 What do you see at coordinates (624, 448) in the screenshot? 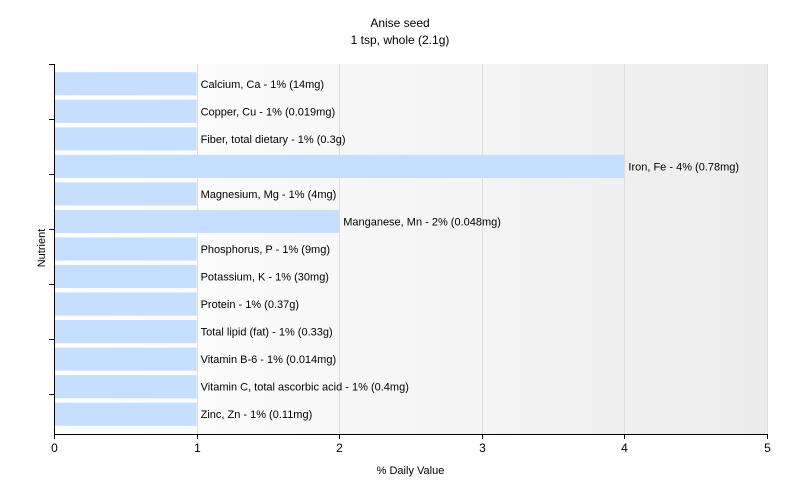
I see `x-tick-label: 4` at bounding box center [624, 448].